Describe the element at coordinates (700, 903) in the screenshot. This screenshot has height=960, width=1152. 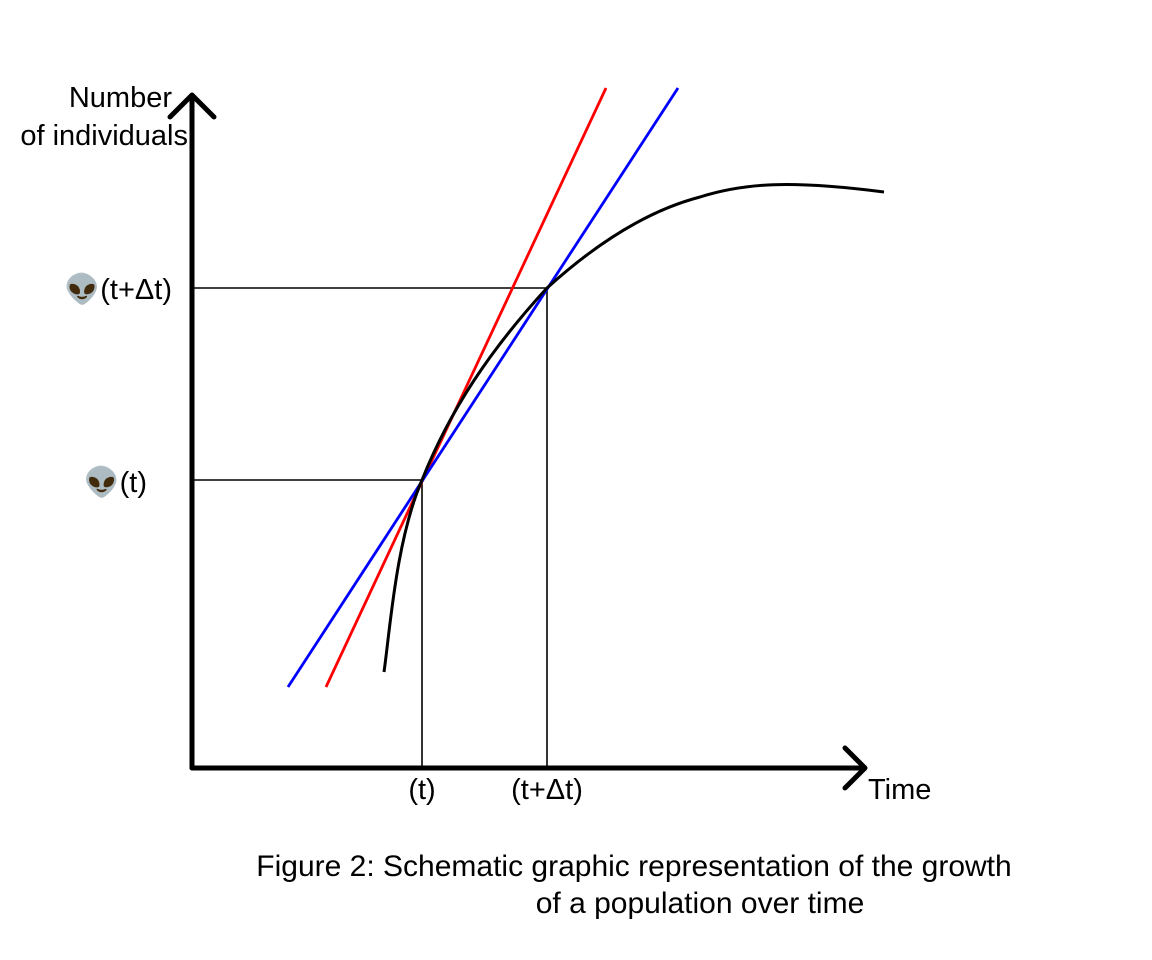
I see `caption-line2: of a population over time` at that location.